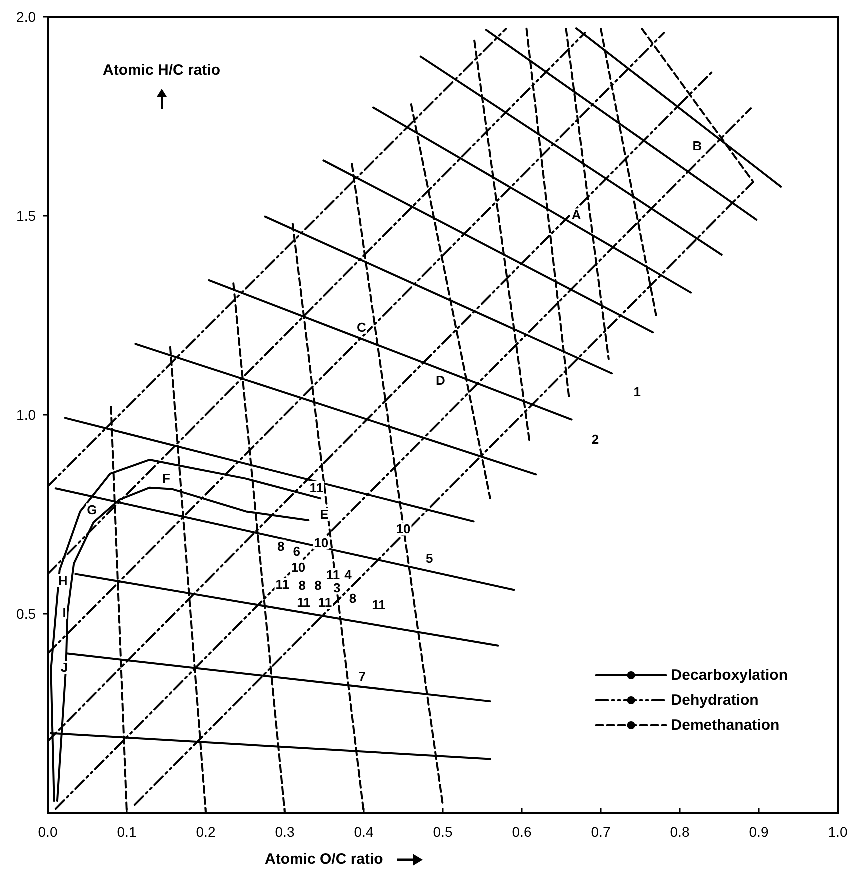 Image resolution: width=858 pixels, height=892 pixels. Describe the element at coordinates (577, 215) in the screenshot. I see `annotation: A` at that location.